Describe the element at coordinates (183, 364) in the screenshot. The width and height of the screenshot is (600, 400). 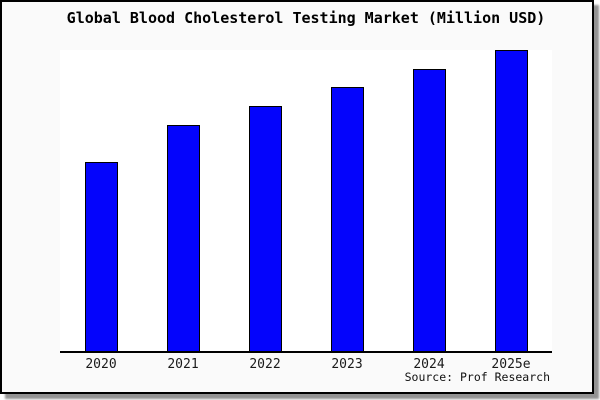
I see `x-tick-label-2021: 2021` at that location.